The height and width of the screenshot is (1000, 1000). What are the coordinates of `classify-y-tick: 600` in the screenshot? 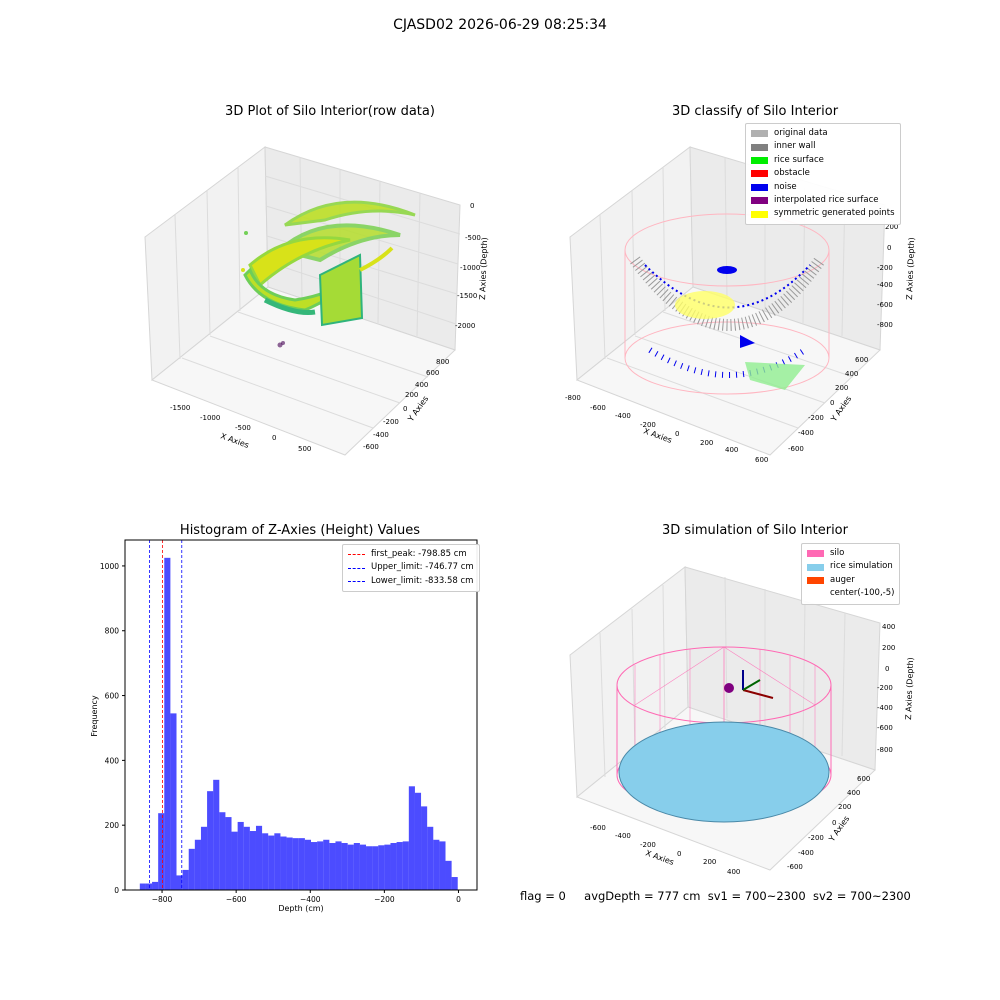 It's located at (861, 360).